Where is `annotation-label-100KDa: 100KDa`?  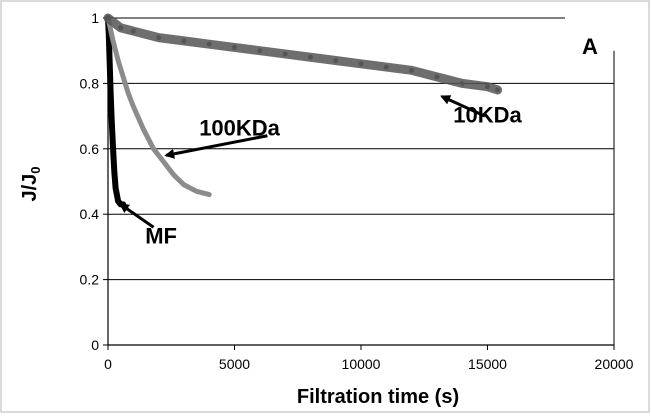
annotation-label-100KDa: 100KDa is located at coordinates (239, 128).